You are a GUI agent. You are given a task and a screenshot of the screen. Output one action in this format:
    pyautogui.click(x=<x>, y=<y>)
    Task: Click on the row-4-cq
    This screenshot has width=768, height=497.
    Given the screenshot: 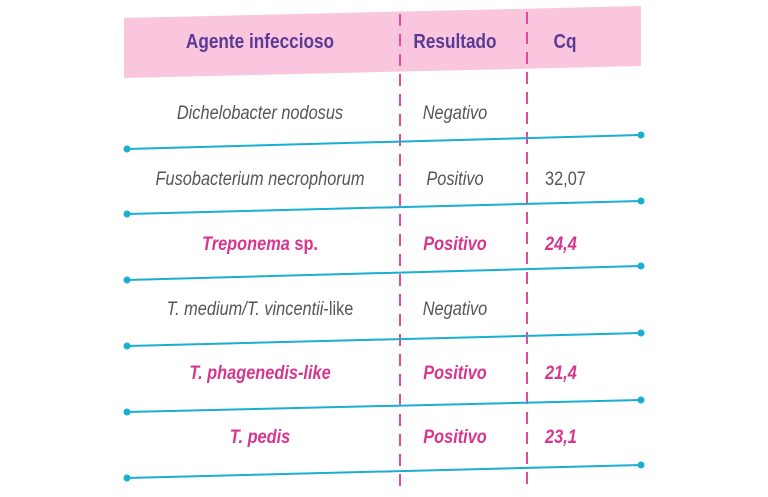 What is the action you would take?
    pyautogui.click(x=579, y=310)
    